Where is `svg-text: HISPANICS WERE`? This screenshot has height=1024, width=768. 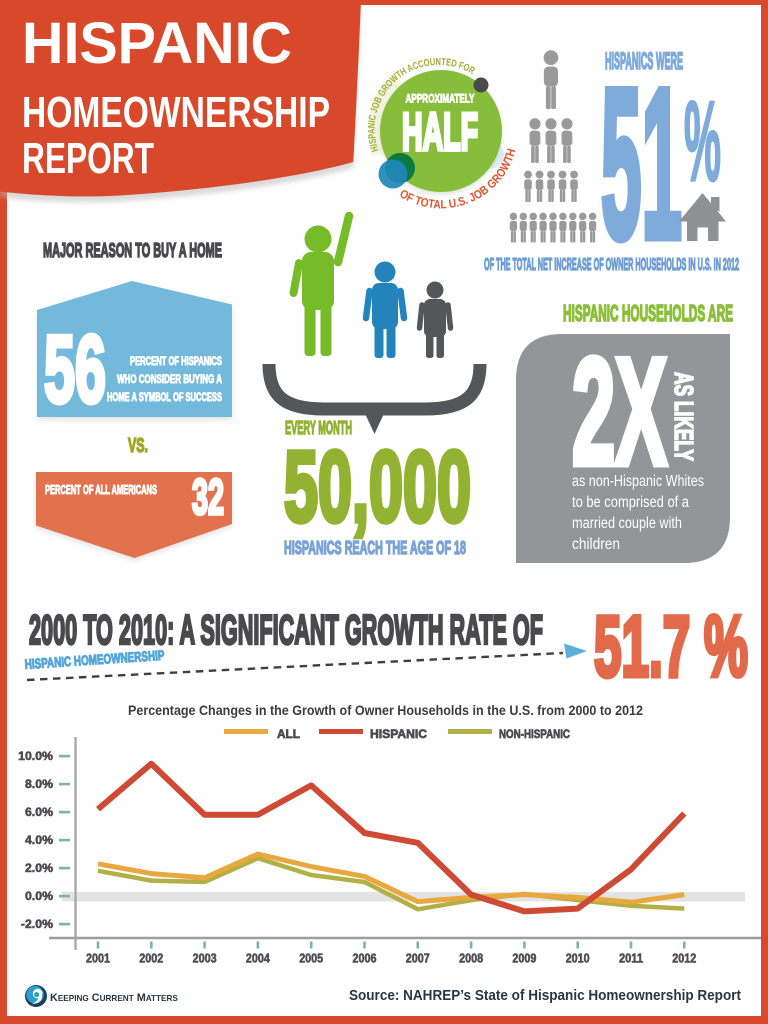
svg-text: HISPANICS WERE is located at coordinates (644, 61).